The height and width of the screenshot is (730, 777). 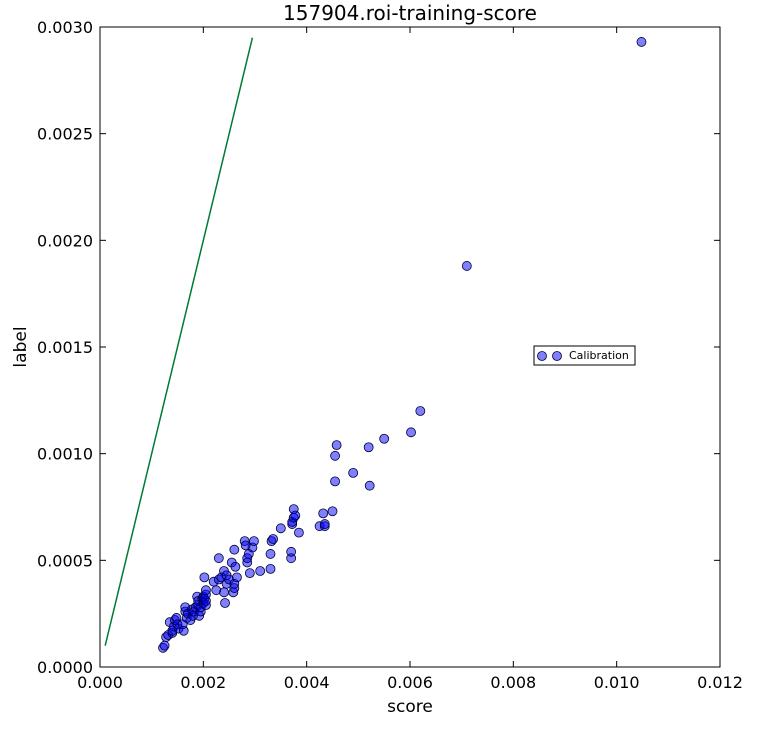 What do you see at coordinates (720, 682) in the screenshot?
I see `x-tick-label: 0.012` at bounding box center [720, 682].